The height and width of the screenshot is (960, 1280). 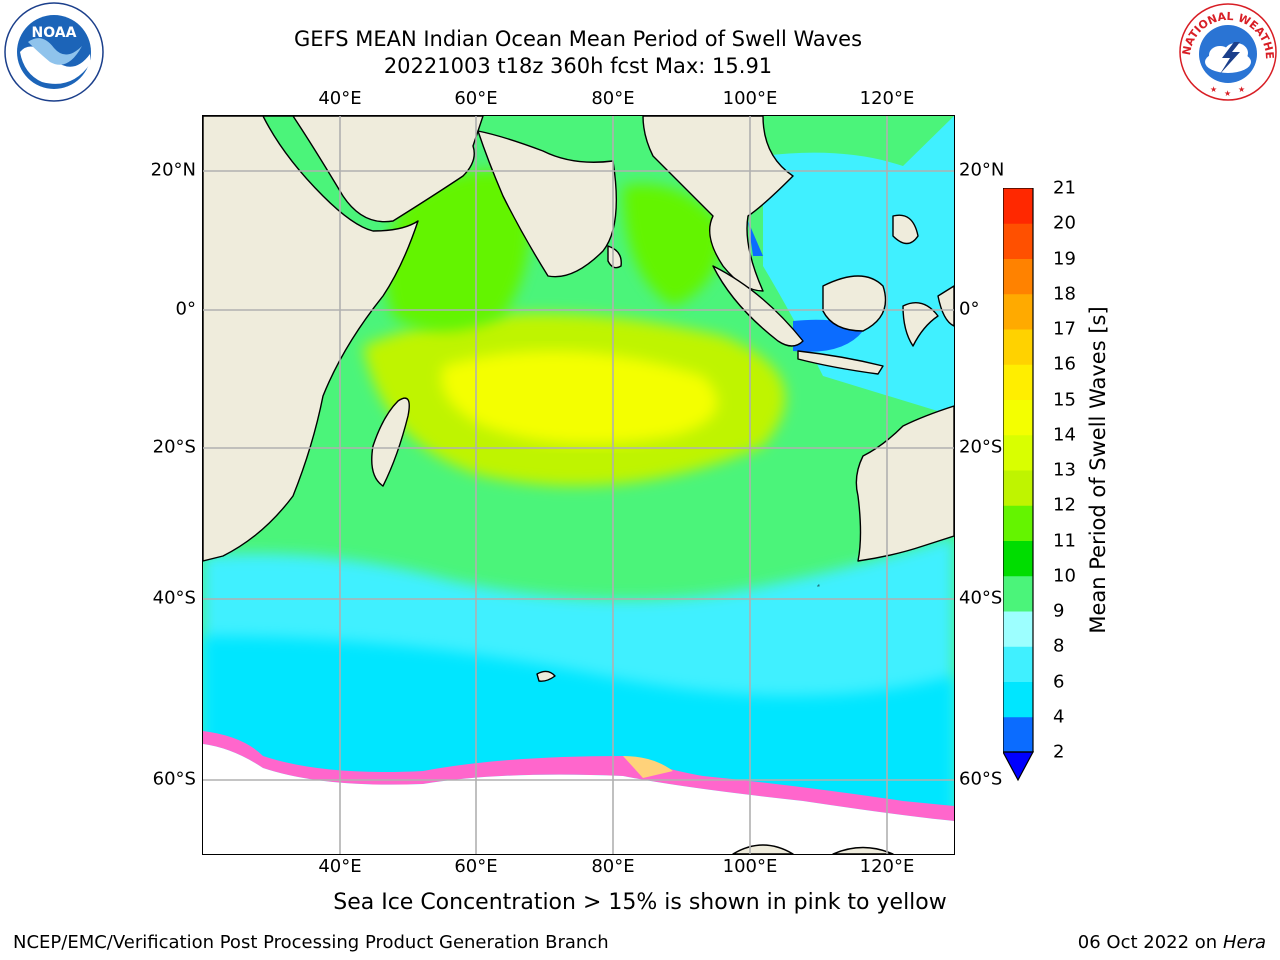 What do you see at coordinates (54, 52) in the screenshot?
I see `noaa-logo-icon: NOAA` at bounding box center [54, 52].